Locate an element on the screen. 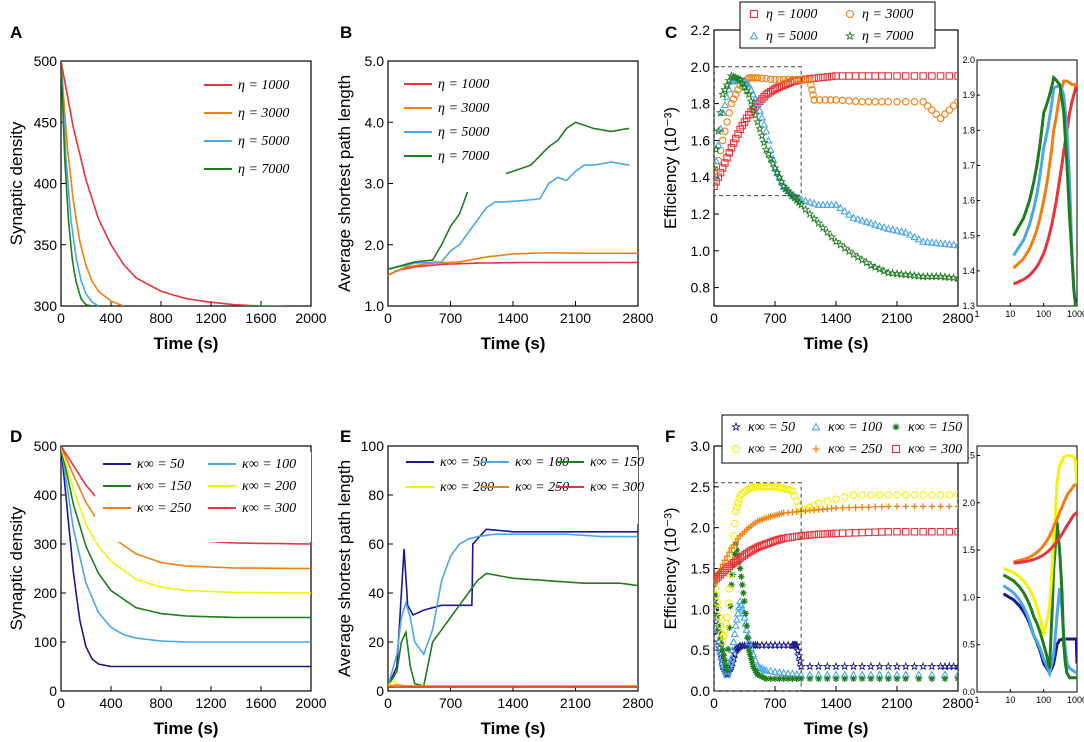 This screenshot has height=742, width=1084. legend-box is located at coordinates (203, 497).